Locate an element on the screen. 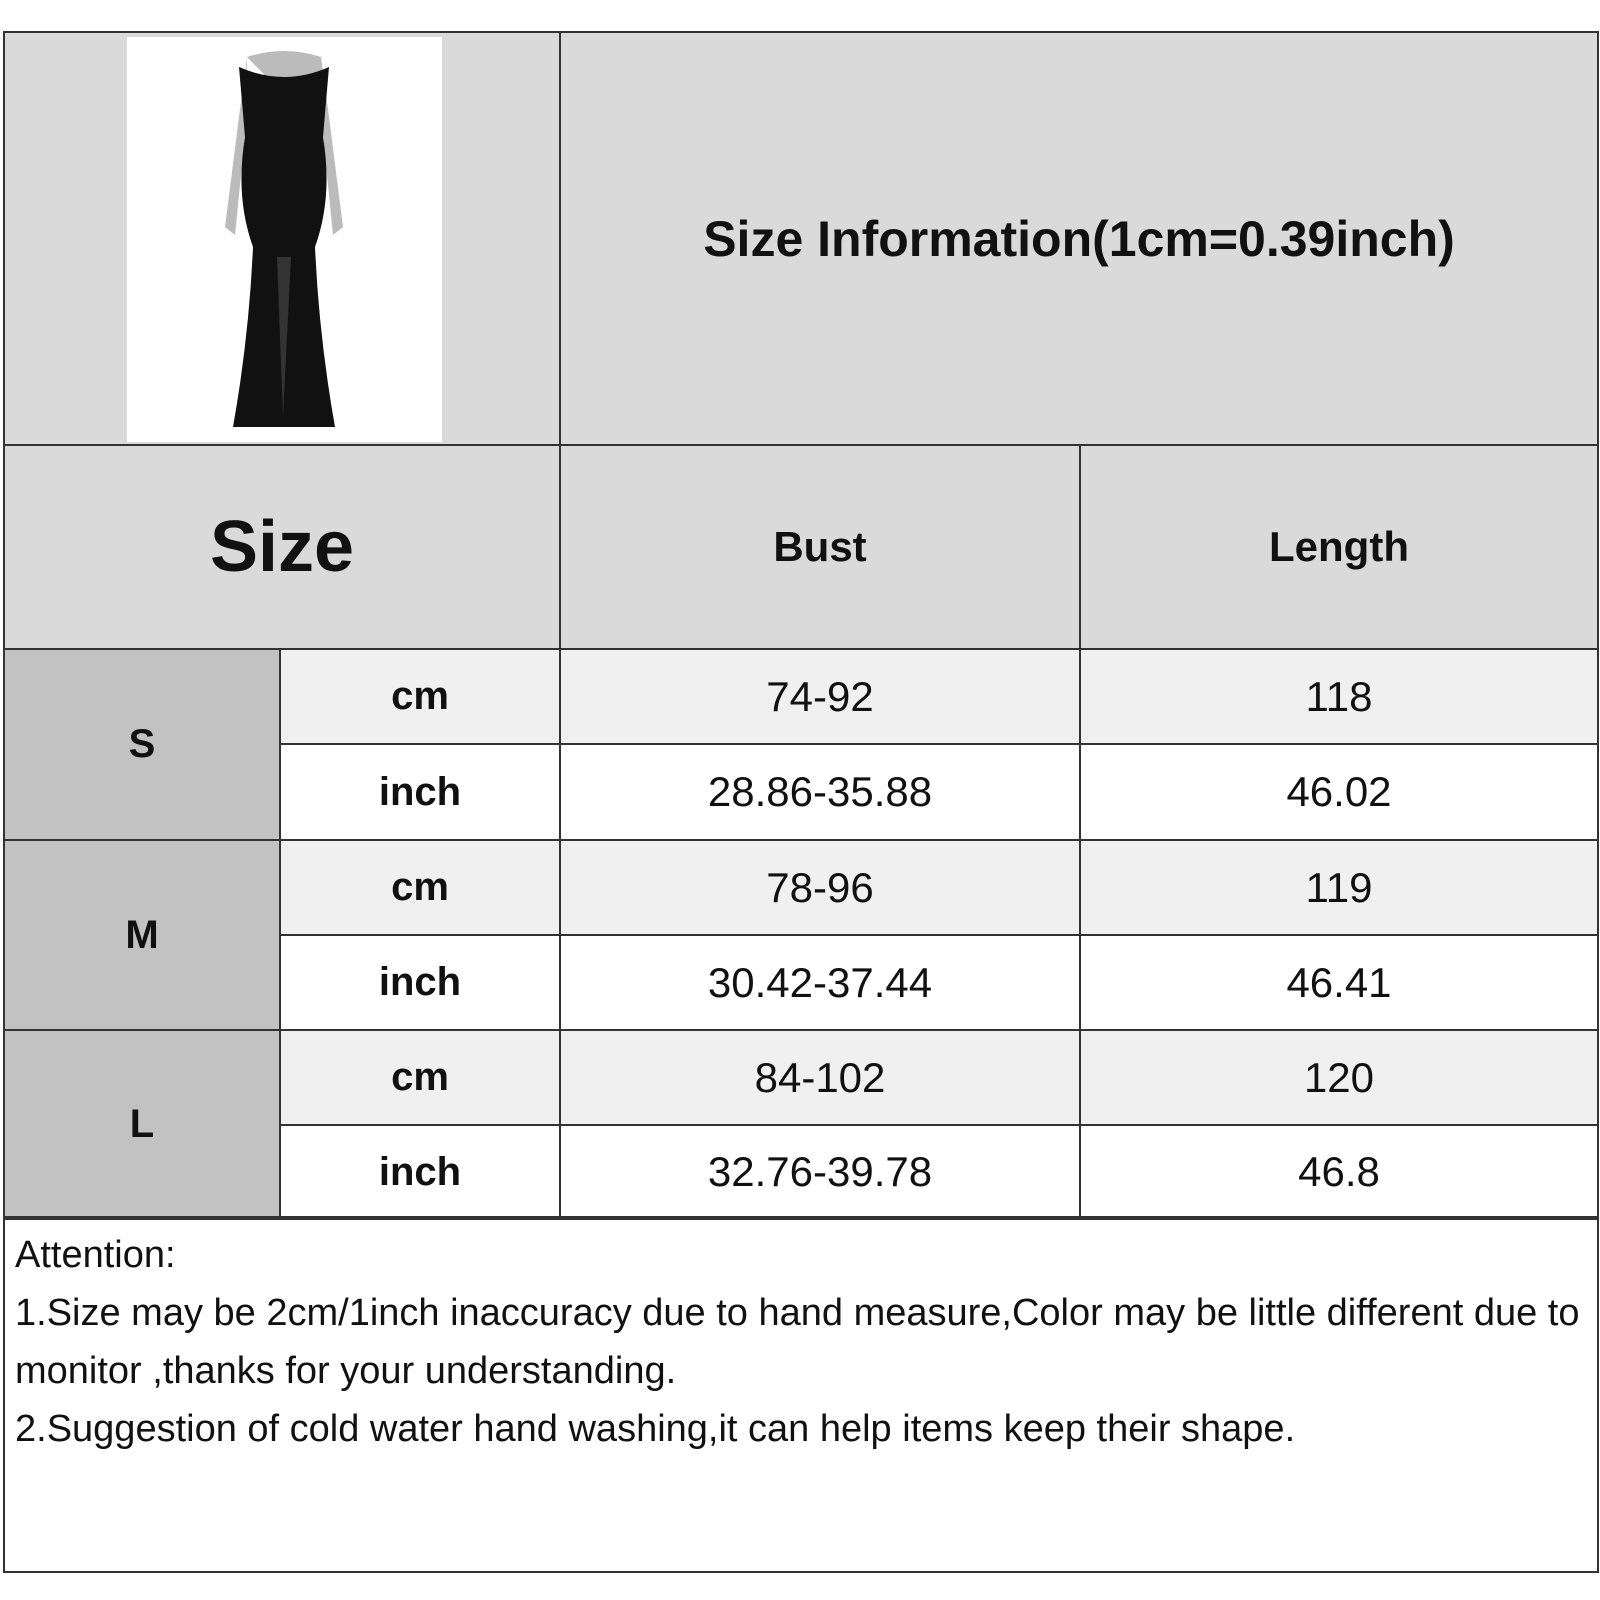 This screenshot has width=1600, height=1600. size-header: Size is located at coordinates (282, 547).